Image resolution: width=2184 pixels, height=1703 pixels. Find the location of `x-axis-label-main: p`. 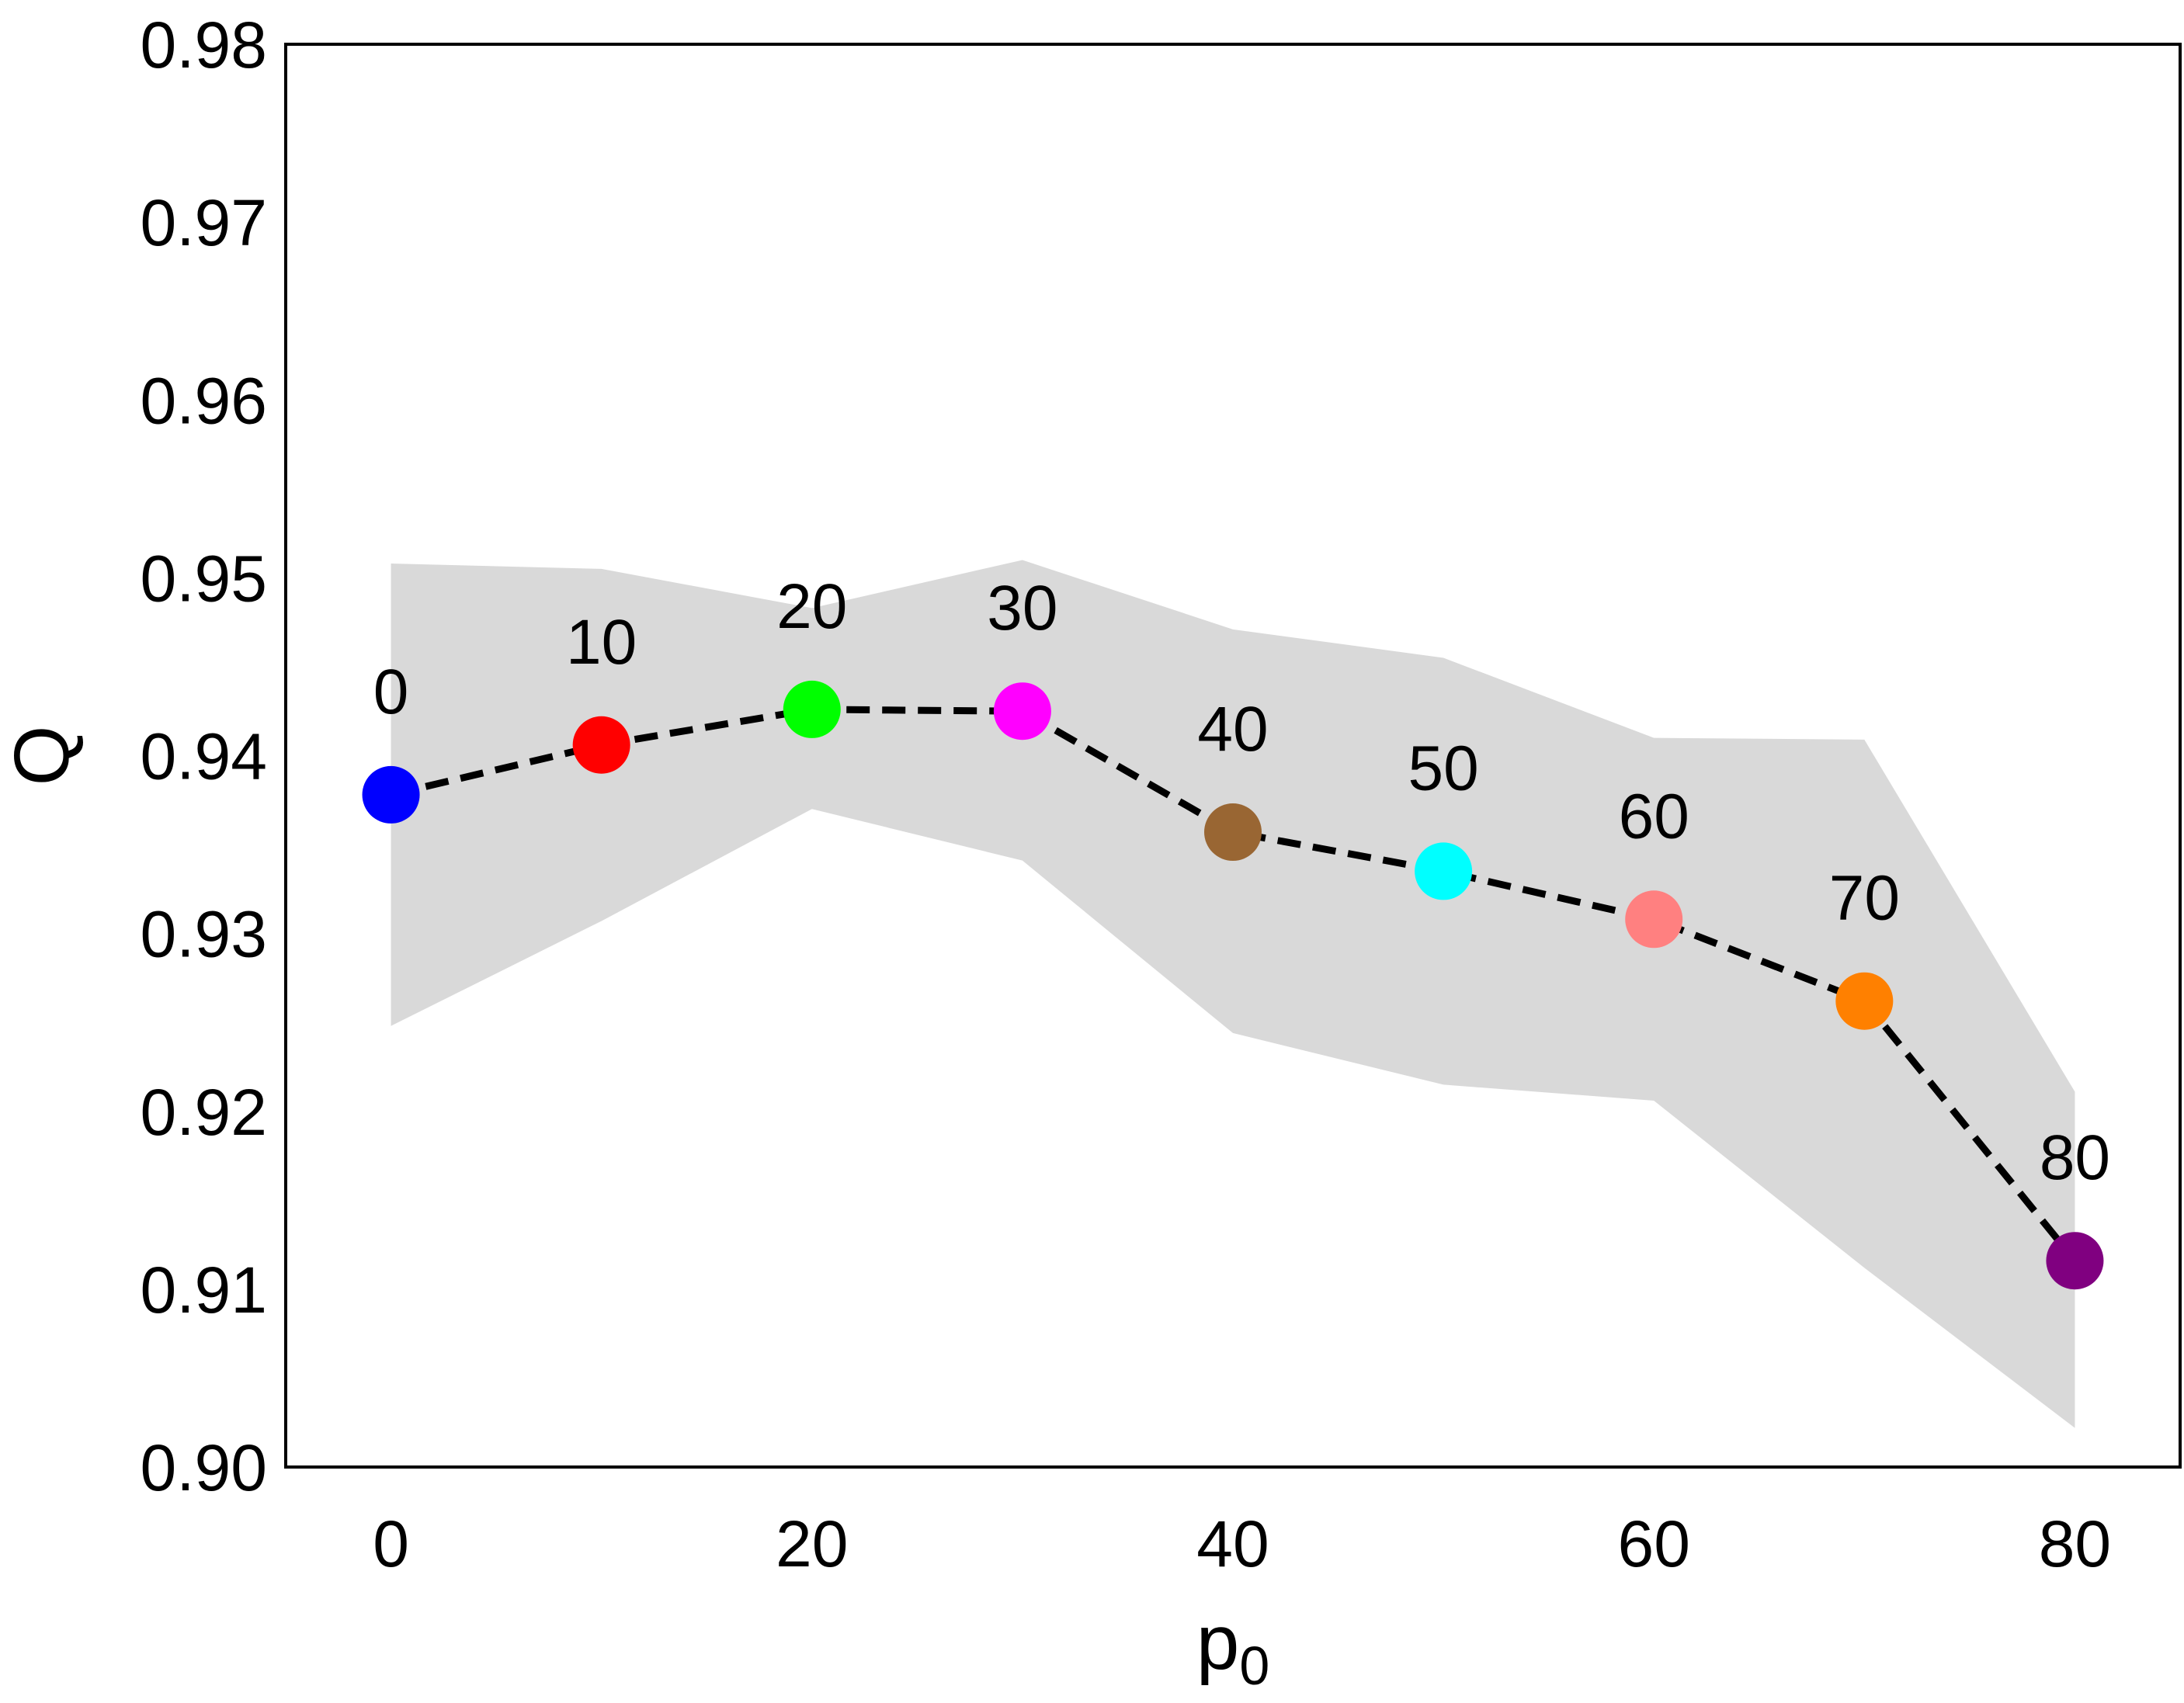

x-axis-label-main: p is located at coordinates (1218, 1642).